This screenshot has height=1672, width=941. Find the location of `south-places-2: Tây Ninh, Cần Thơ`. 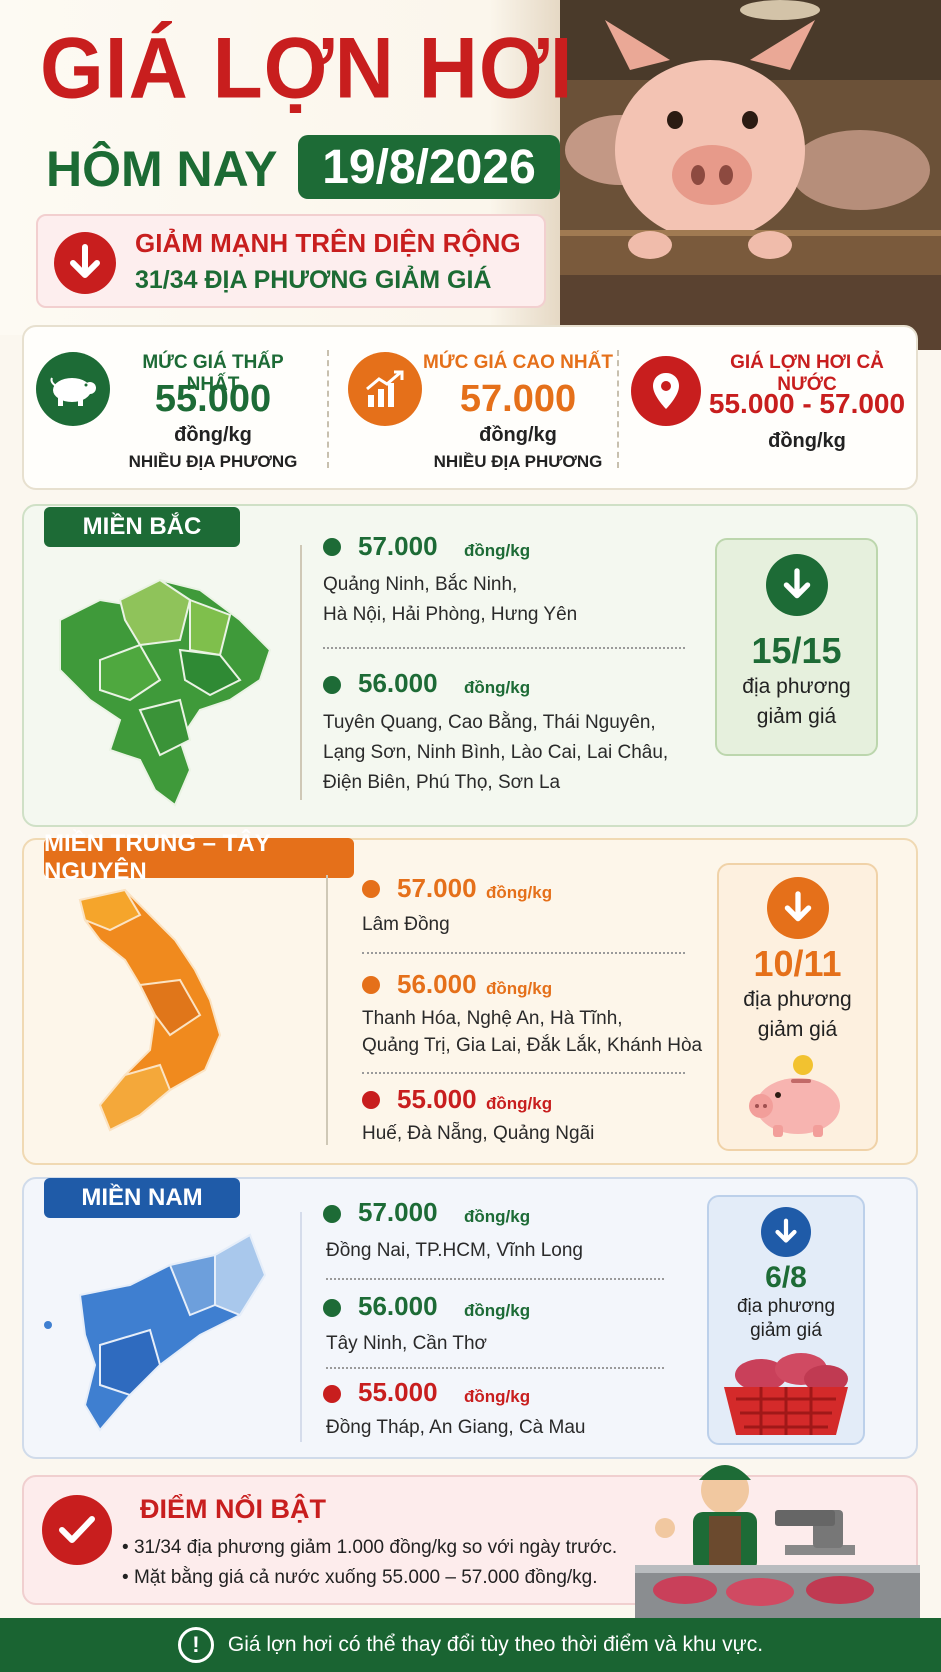

south-places-2: Tây Ninh, Cần Thơ is located at coordinates (407, 1343).